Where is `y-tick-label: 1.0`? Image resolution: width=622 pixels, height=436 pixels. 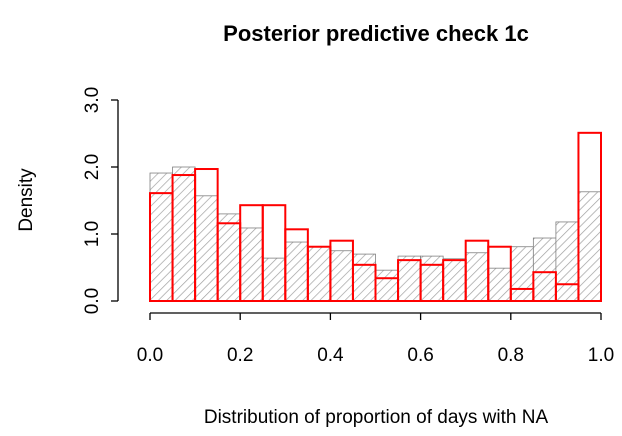
y-tick-label: 1.0 is located at coordinates (92, 234).